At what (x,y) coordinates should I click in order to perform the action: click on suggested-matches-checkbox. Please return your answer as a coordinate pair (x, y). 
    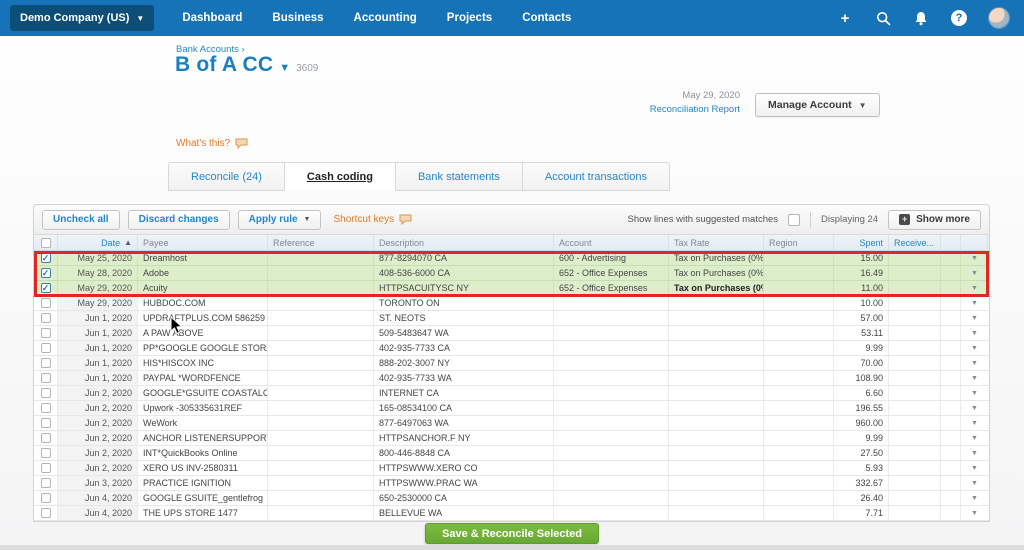
    Looking at the image, I should click on (794, 219).